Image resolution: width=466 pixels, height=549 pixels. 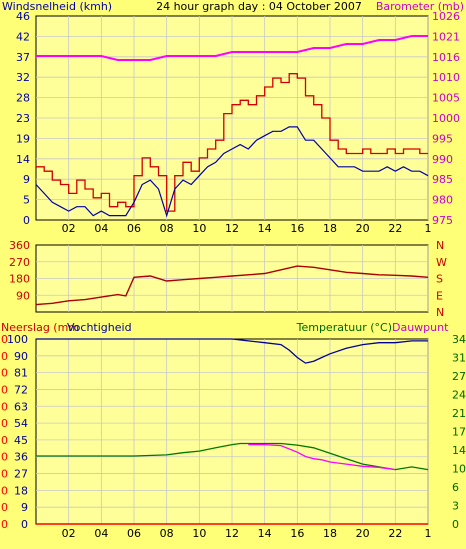 I want to click on barometer-tick-label: 1005, so click(x=446, y=98).